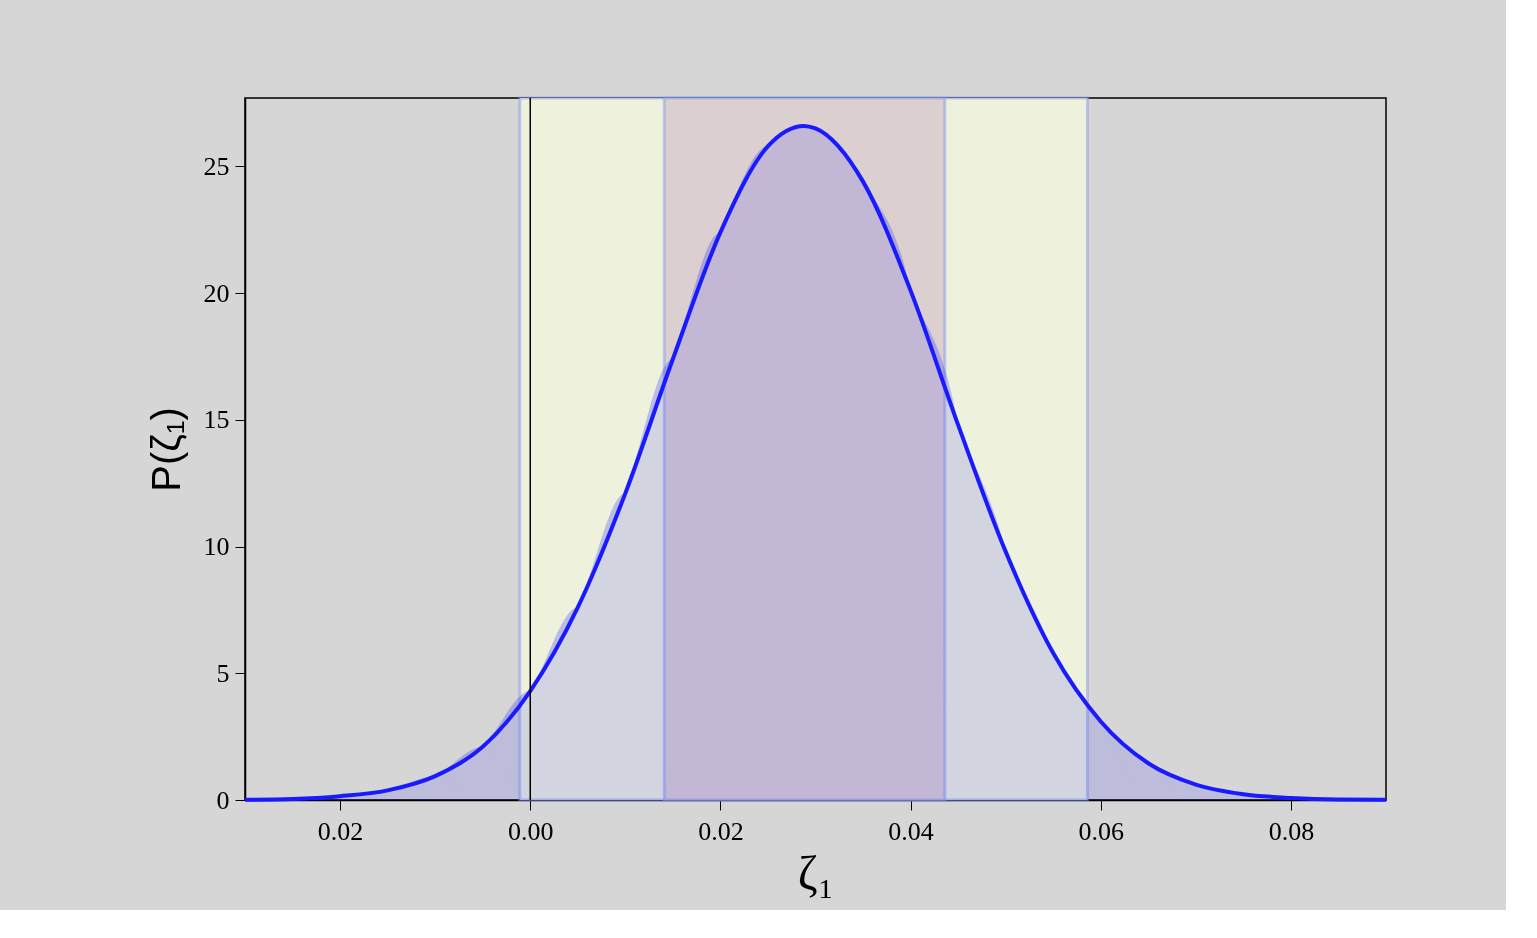 The height and width of the screenshot is (938, 1537). I want to click on y-tick-label: 10, so click(216, 547).